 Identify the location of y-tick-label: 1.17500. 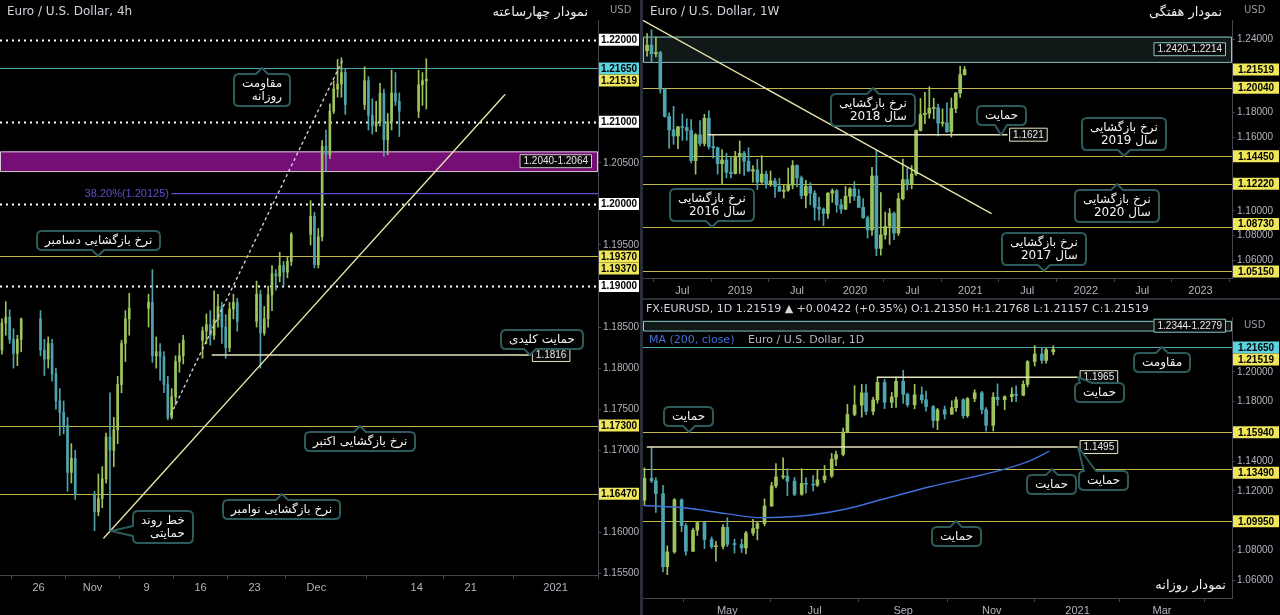
(621, 408).